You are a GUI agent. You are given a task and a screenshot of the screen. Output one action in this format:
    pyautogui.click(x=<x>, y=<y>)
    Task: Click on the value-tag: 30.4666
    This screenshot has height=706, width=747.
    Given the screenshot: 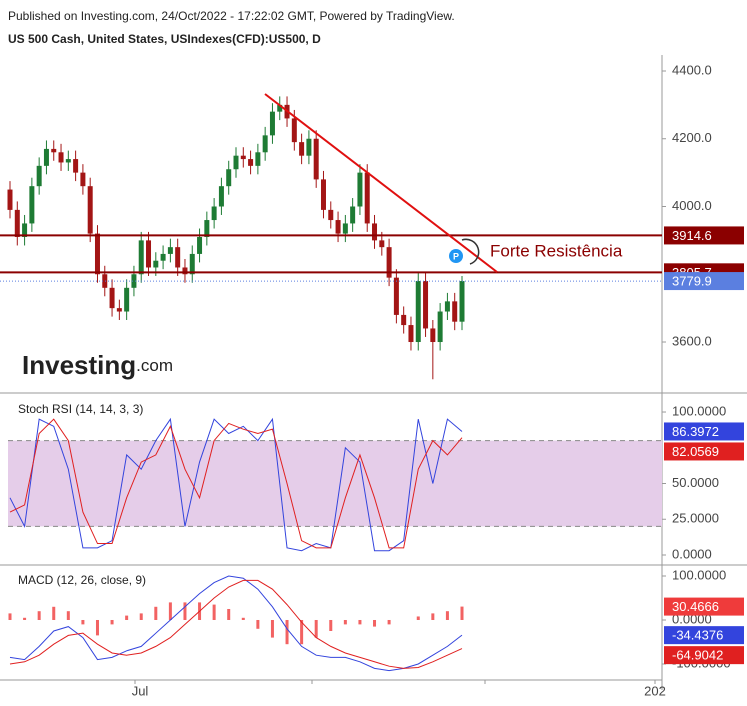 What is the action you would take?
    pyautogui.click(x=695, y=606)
    